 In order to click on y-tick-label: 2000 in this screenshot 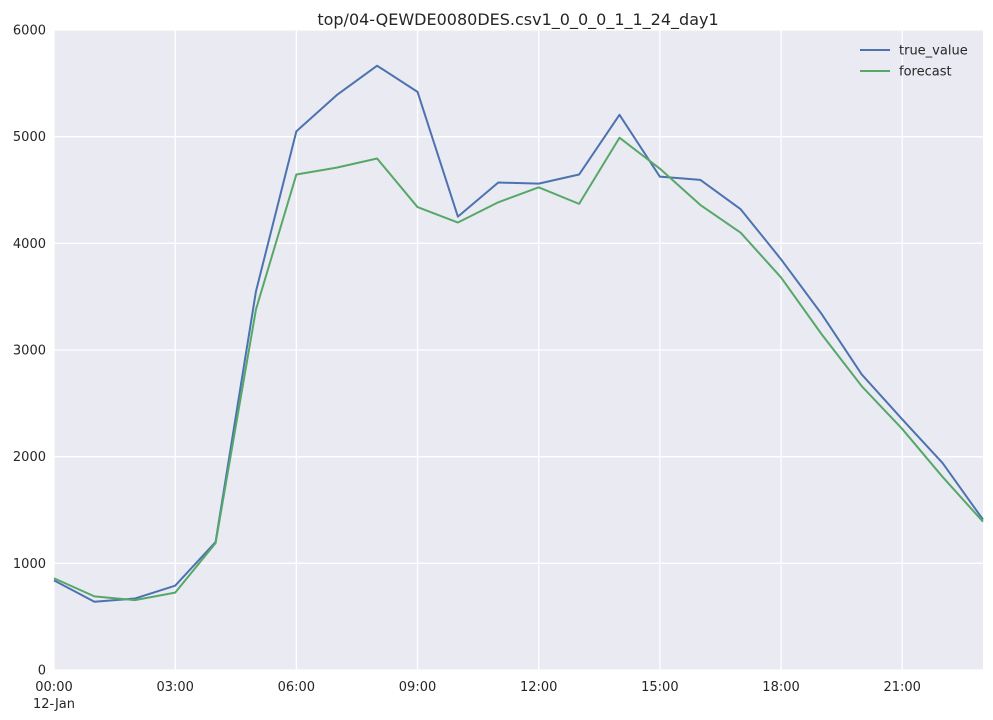, I will do `click(29, 457)`.